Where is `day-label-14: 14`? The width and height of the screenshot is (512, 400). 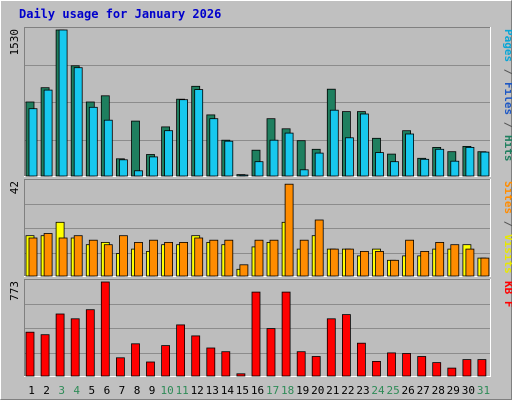
day-label-14: 14 is located at coordinates (228, 390).